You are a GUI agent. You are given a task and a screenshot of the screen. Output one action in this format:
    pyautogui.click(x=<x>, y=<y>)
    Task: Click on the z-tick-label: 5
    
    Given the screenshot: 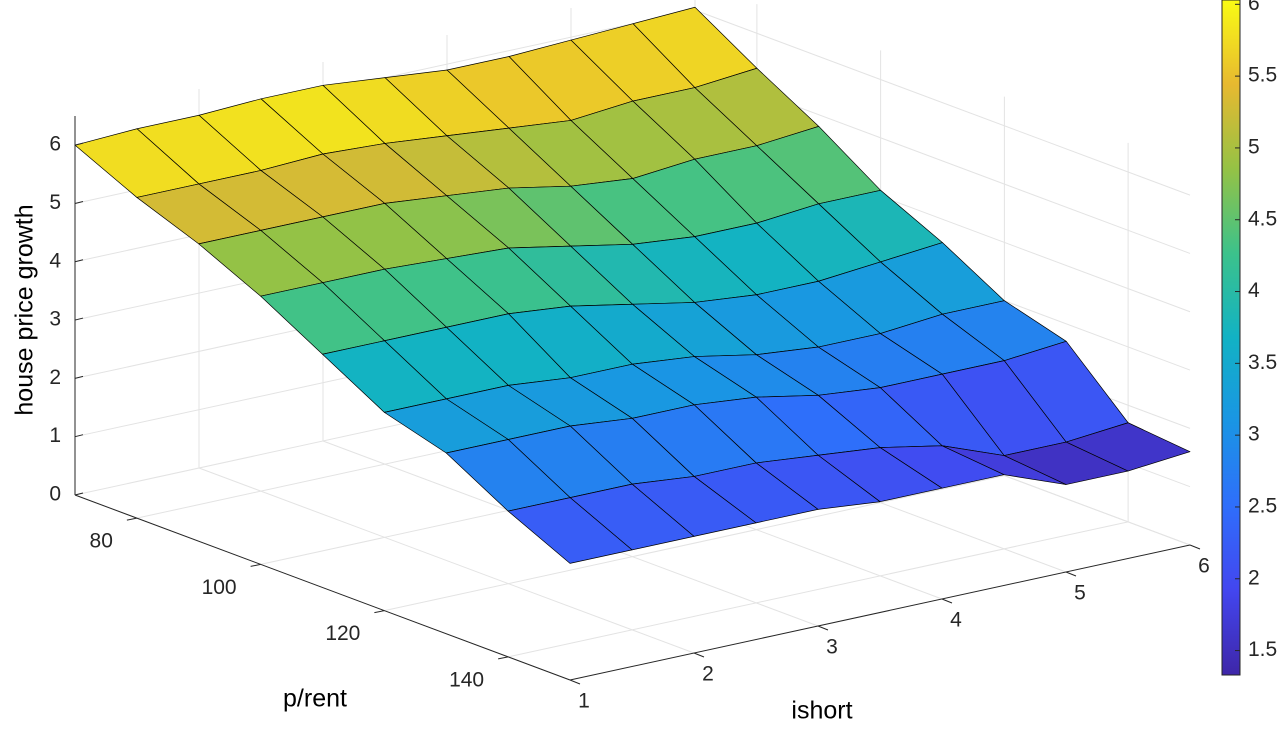 What is the action you would take?
    pyautogui.click(x=55, y=202)
    